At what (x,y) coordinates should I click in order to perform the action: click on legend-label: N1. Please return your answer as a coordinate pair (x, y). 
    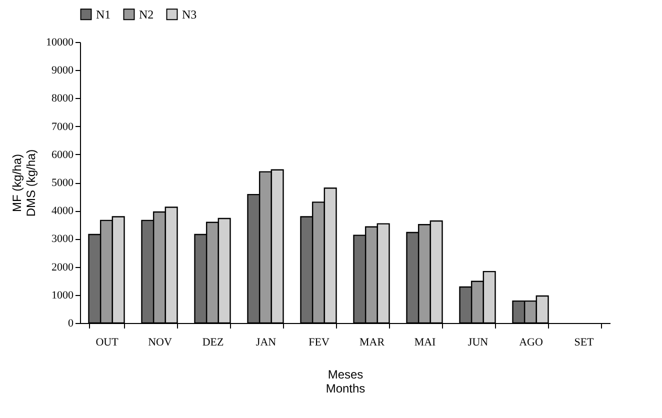
    Looking at the image, I should click on (103, 14).